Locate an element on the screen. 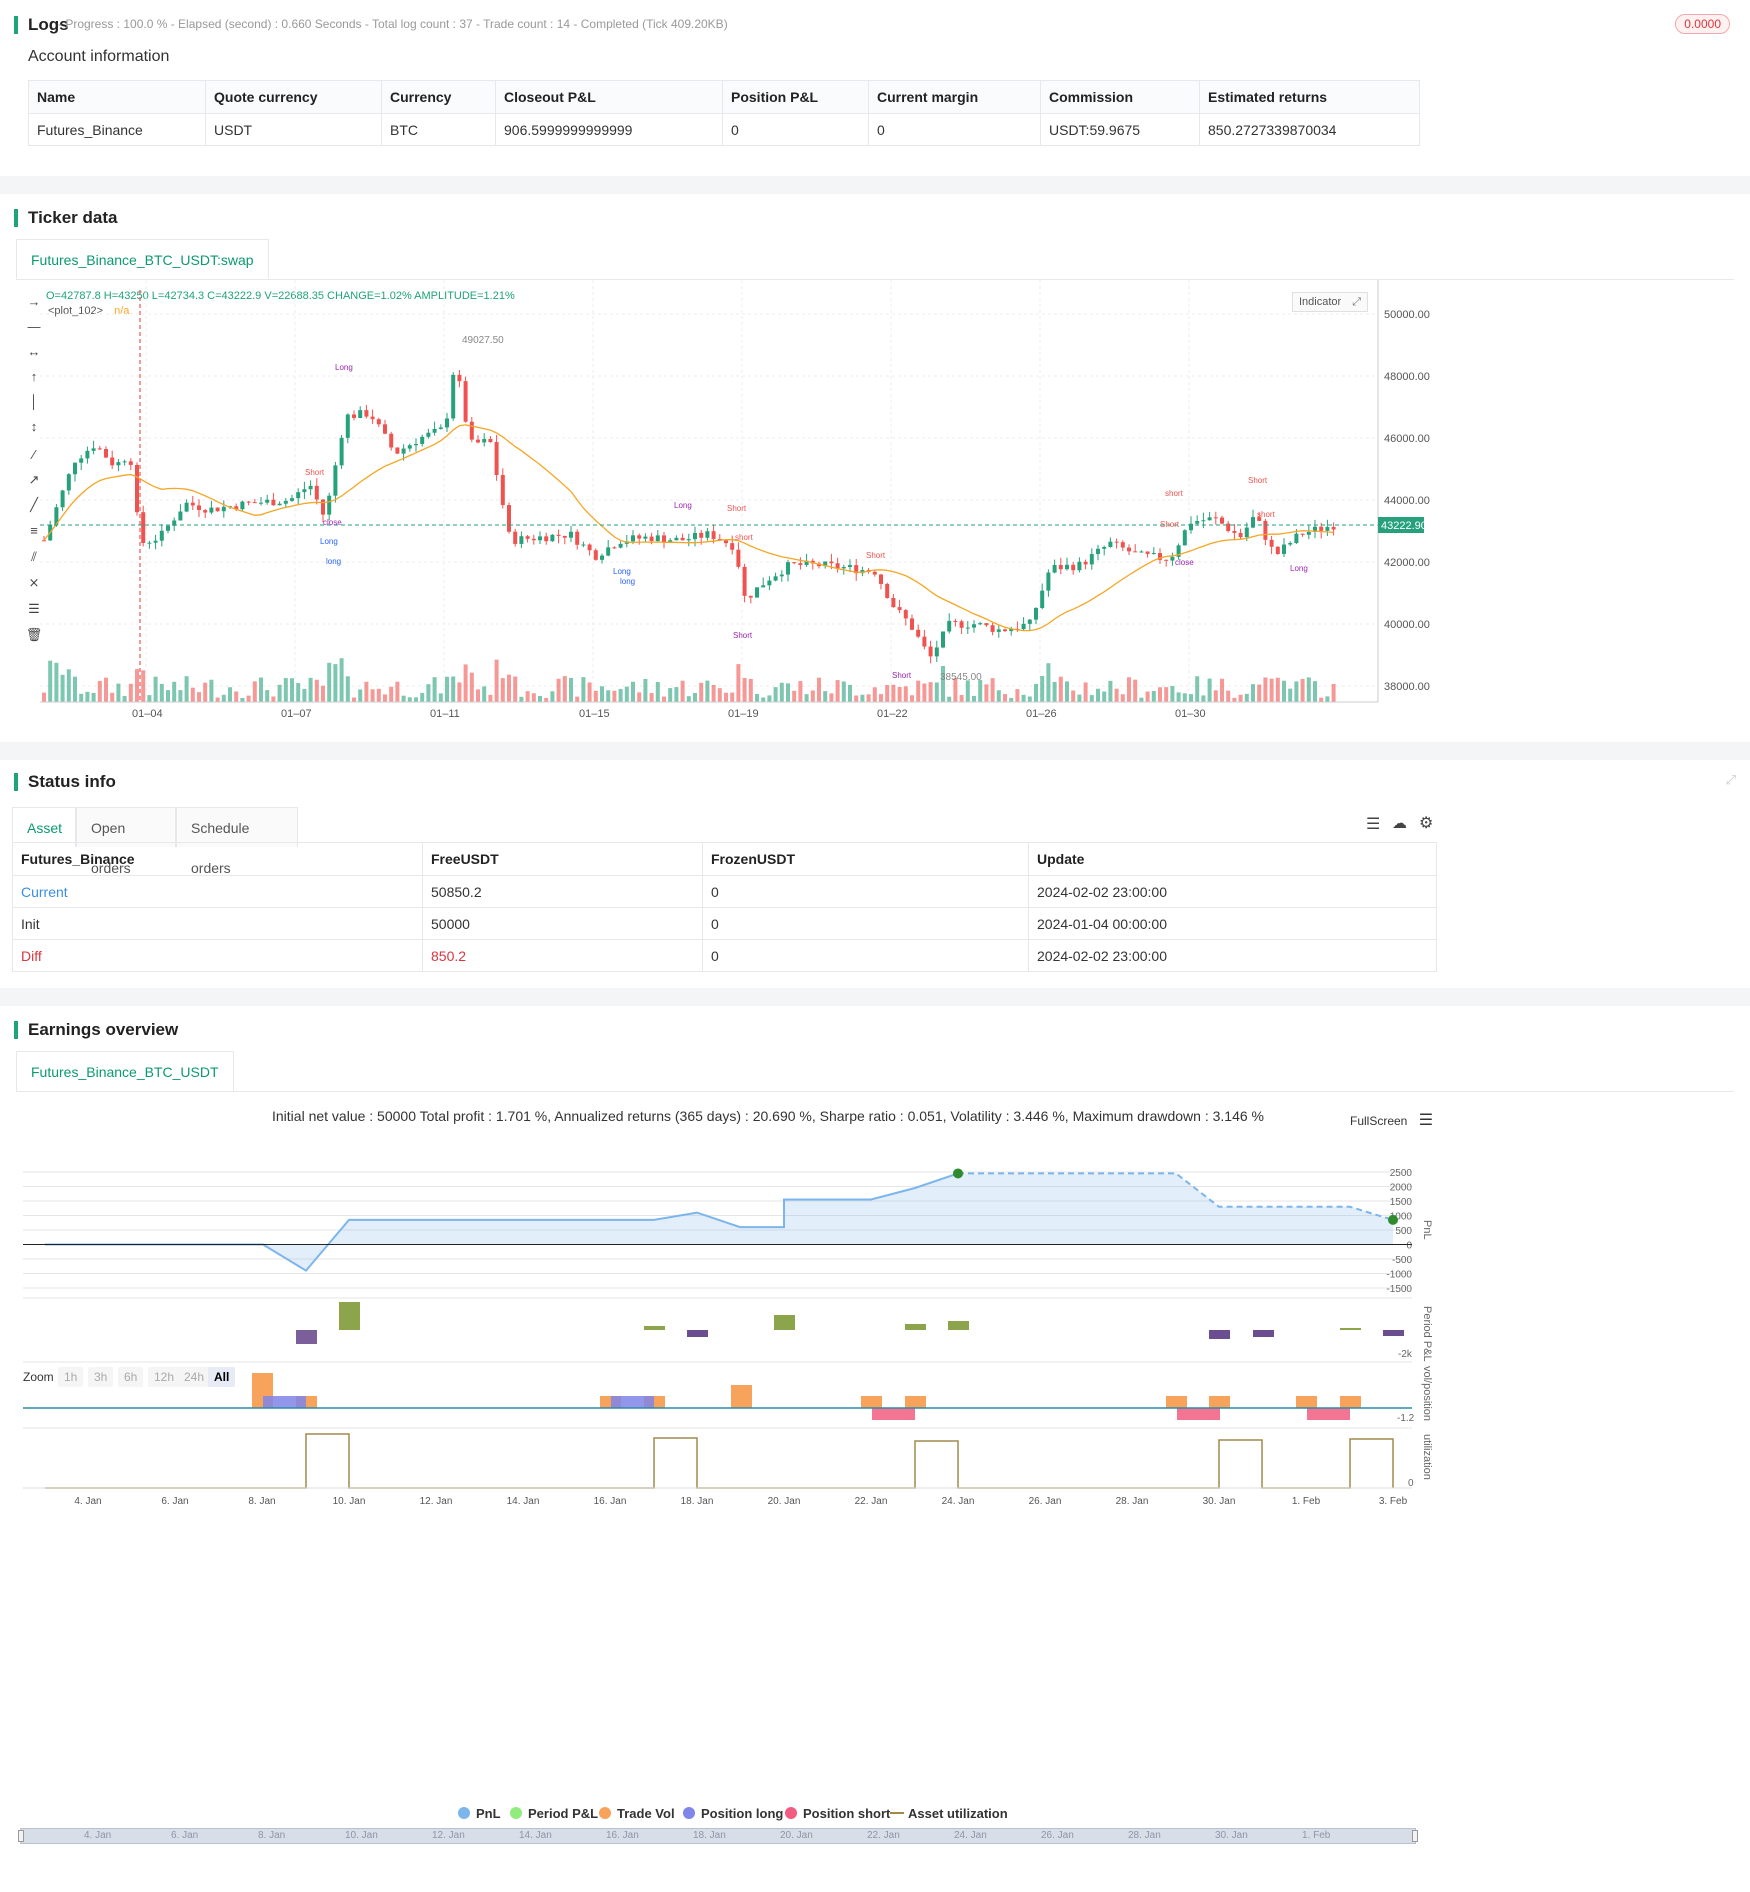  fib-retracement-icon: ☰ is located at coordinates (34, 608).